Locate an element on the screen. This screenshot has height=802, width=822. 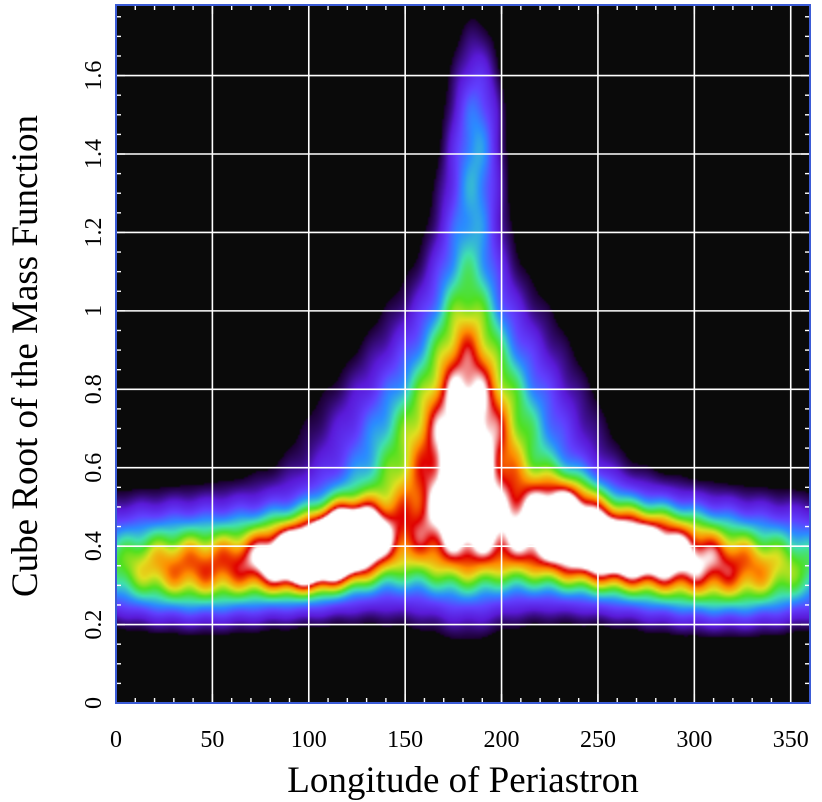
x-tick-label: 100 is located at coordinates (309, 740).